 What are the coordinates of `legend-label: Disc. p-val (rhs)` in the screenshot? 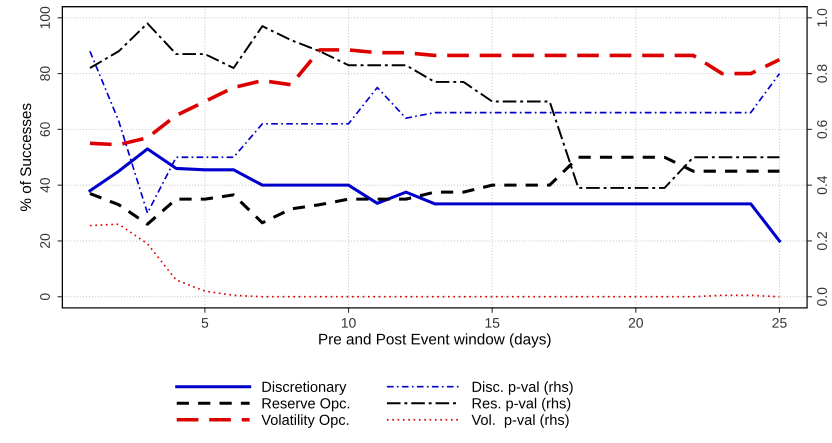 It's located at (522, 388).